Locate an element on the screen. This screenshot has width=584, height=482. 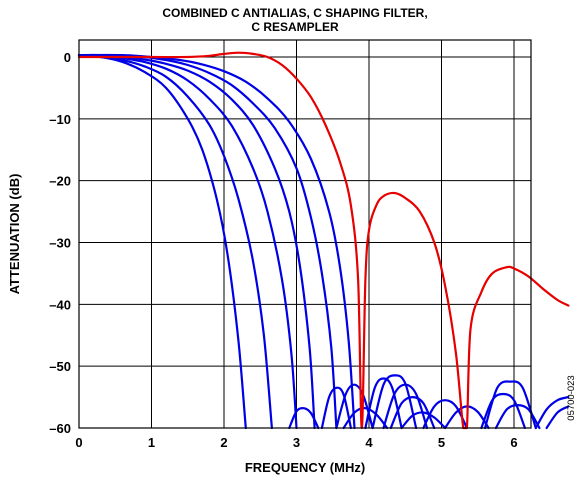
y-tick-label: –50 is located at coordinates (60, 366).